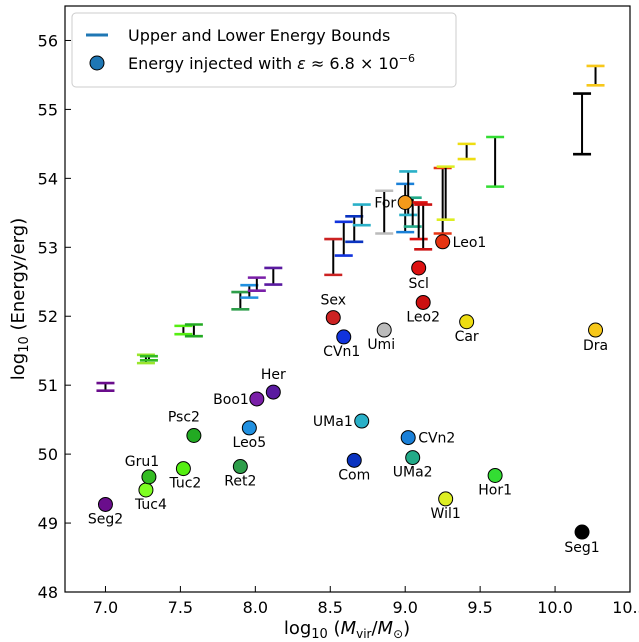 Image resolution: width=639 pixels, height=642 pixels. I want to click on point-label: CVn1, so click(341, 352).